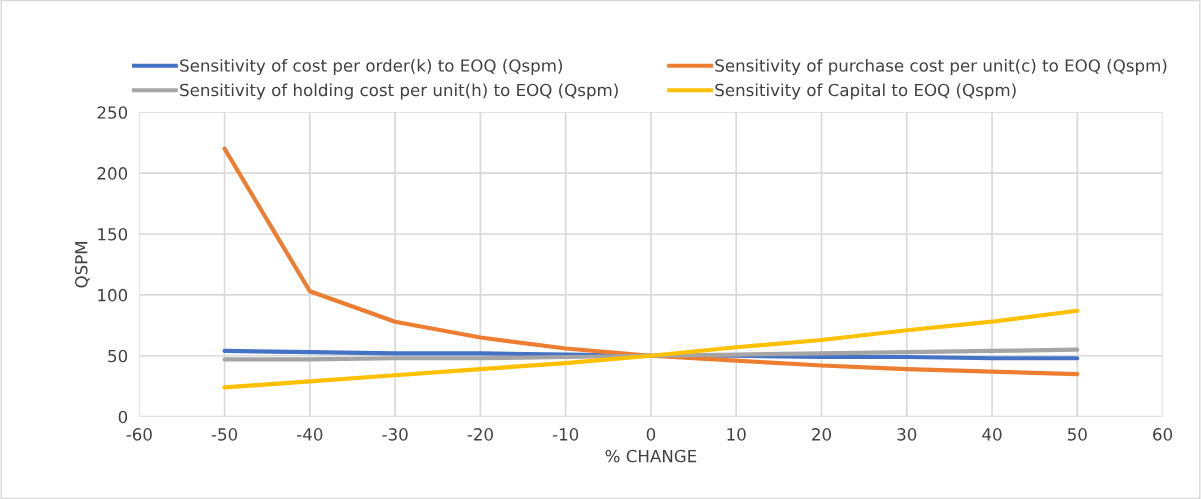 This screenshot has width=1201, height=499. I want to click on y-tick-label: 150, so click(113, 234).